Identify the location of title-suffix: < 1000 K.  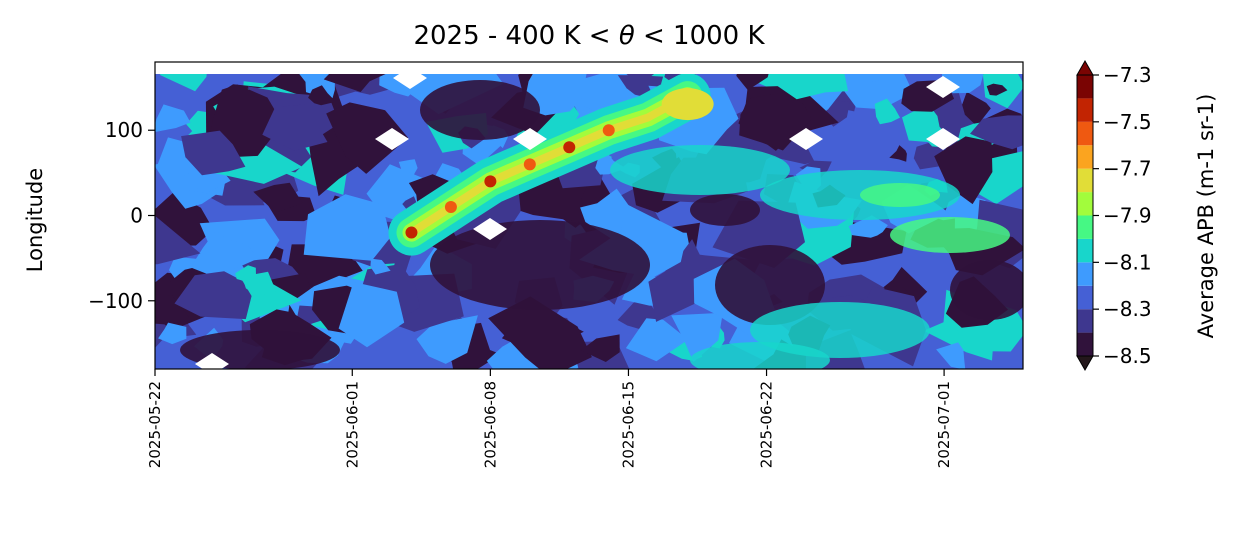
(700, 36).